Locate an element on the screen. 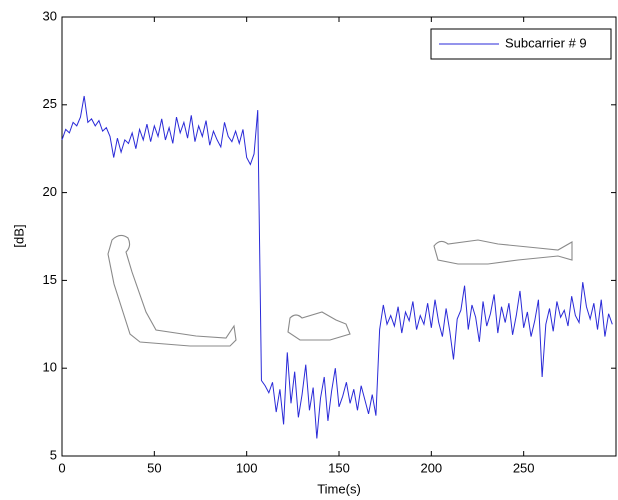  y-tick-label: 20 is located at coordinates (50, 191).